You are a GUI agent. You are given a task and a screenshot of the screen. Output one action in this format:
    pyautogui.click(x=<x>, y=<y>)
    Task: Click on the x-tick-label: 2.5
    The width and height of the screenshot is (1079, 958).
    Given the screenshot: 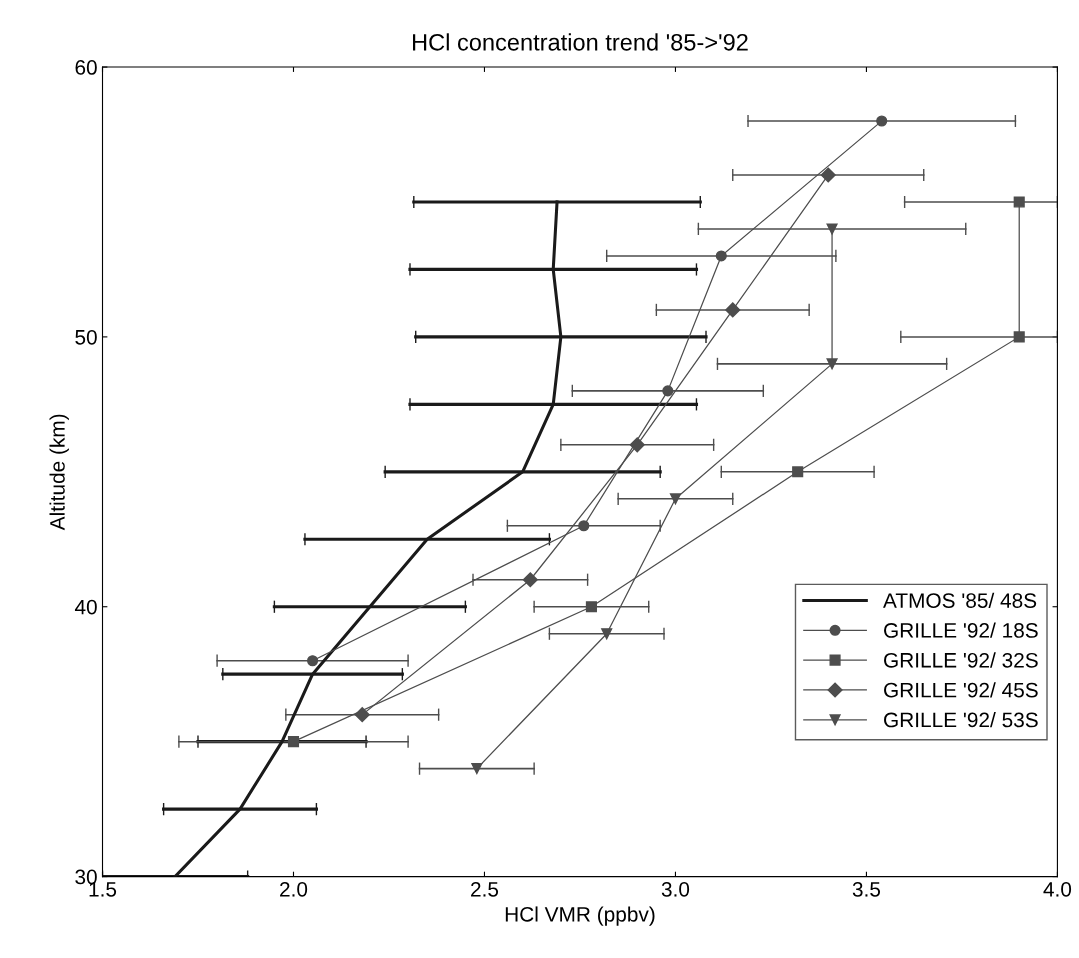 What is the action you would take?
    pyautogui.click(x=485, y=889)
    